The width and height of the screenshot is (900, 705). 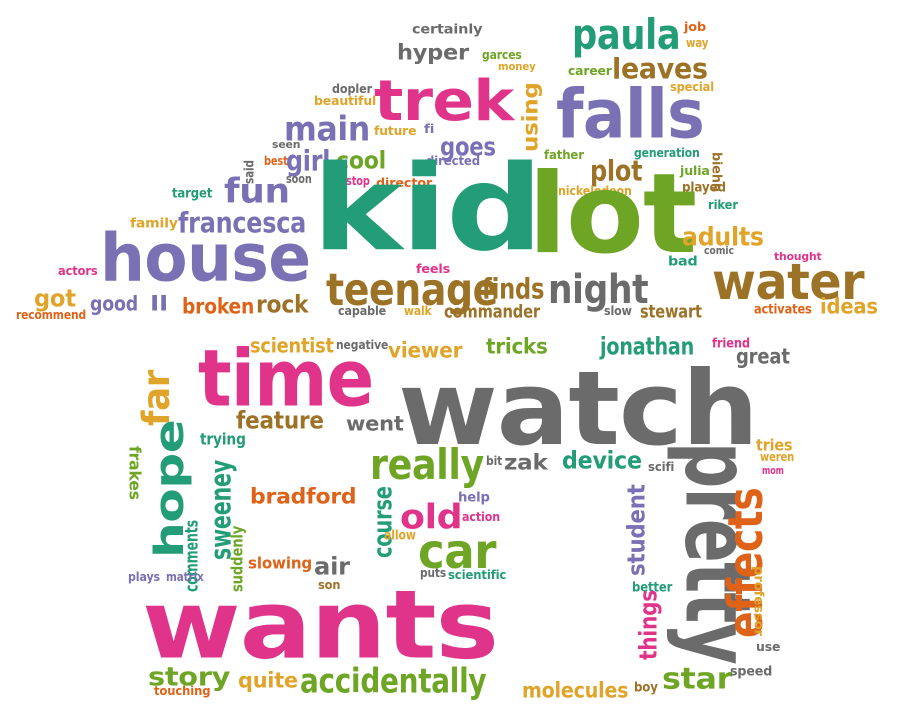 I want to click on word-trek: trek, so click(x=444, y=101).